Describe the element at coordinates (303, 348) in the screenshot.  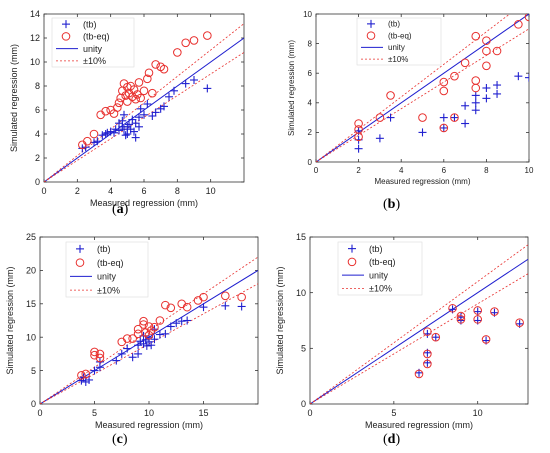
I see `chart-d-ytick-label-1: 5` at that location.